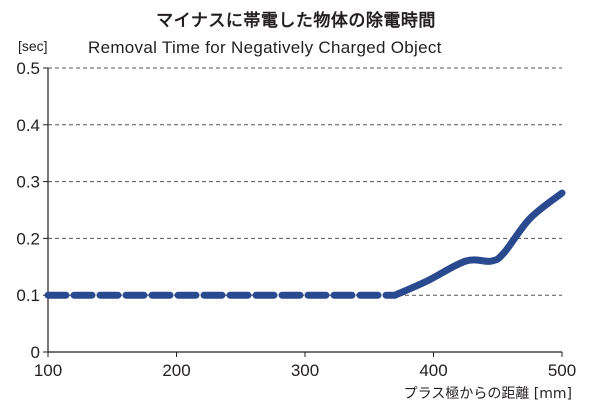 This screenshot has width=592, height=405. What do you see at coordinates (28, 238) in the screenshot?
I see `y-tick-label-0.2: 0.2` at bounding box center [28, 238].